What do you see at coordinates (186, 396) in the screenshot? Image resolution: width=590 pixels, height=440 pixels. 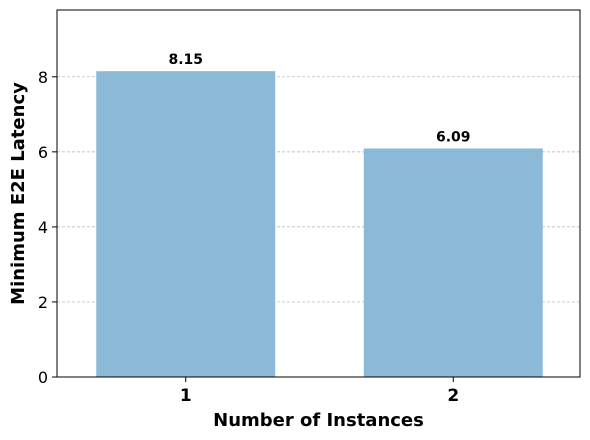 I see `x-tick-label: 1` at bounding box center [186, 396].